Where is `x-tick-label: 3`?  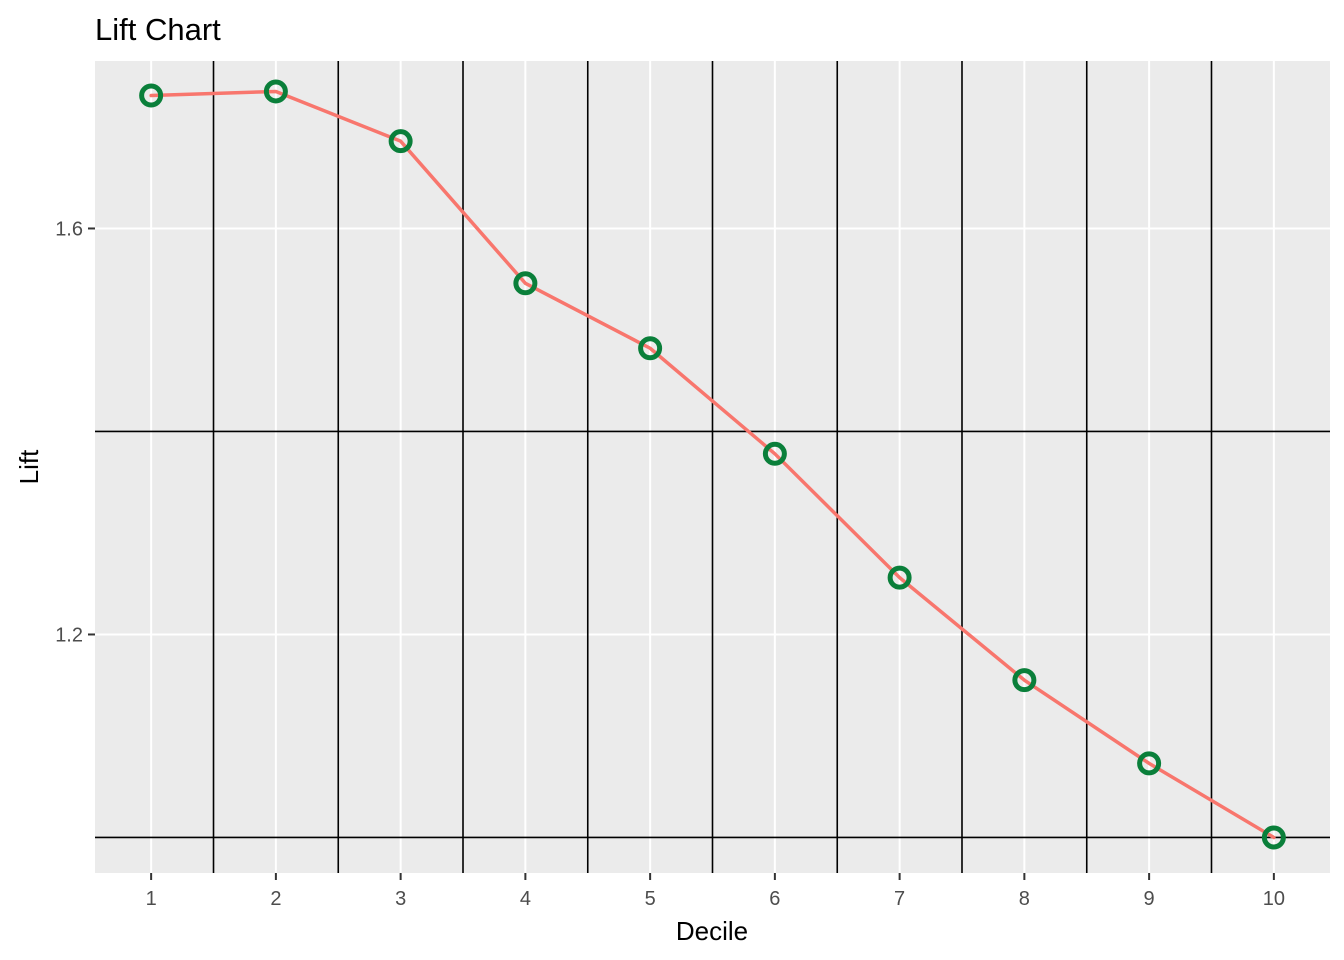 x-tick-label: 3 is located at coordinates (400, 899).